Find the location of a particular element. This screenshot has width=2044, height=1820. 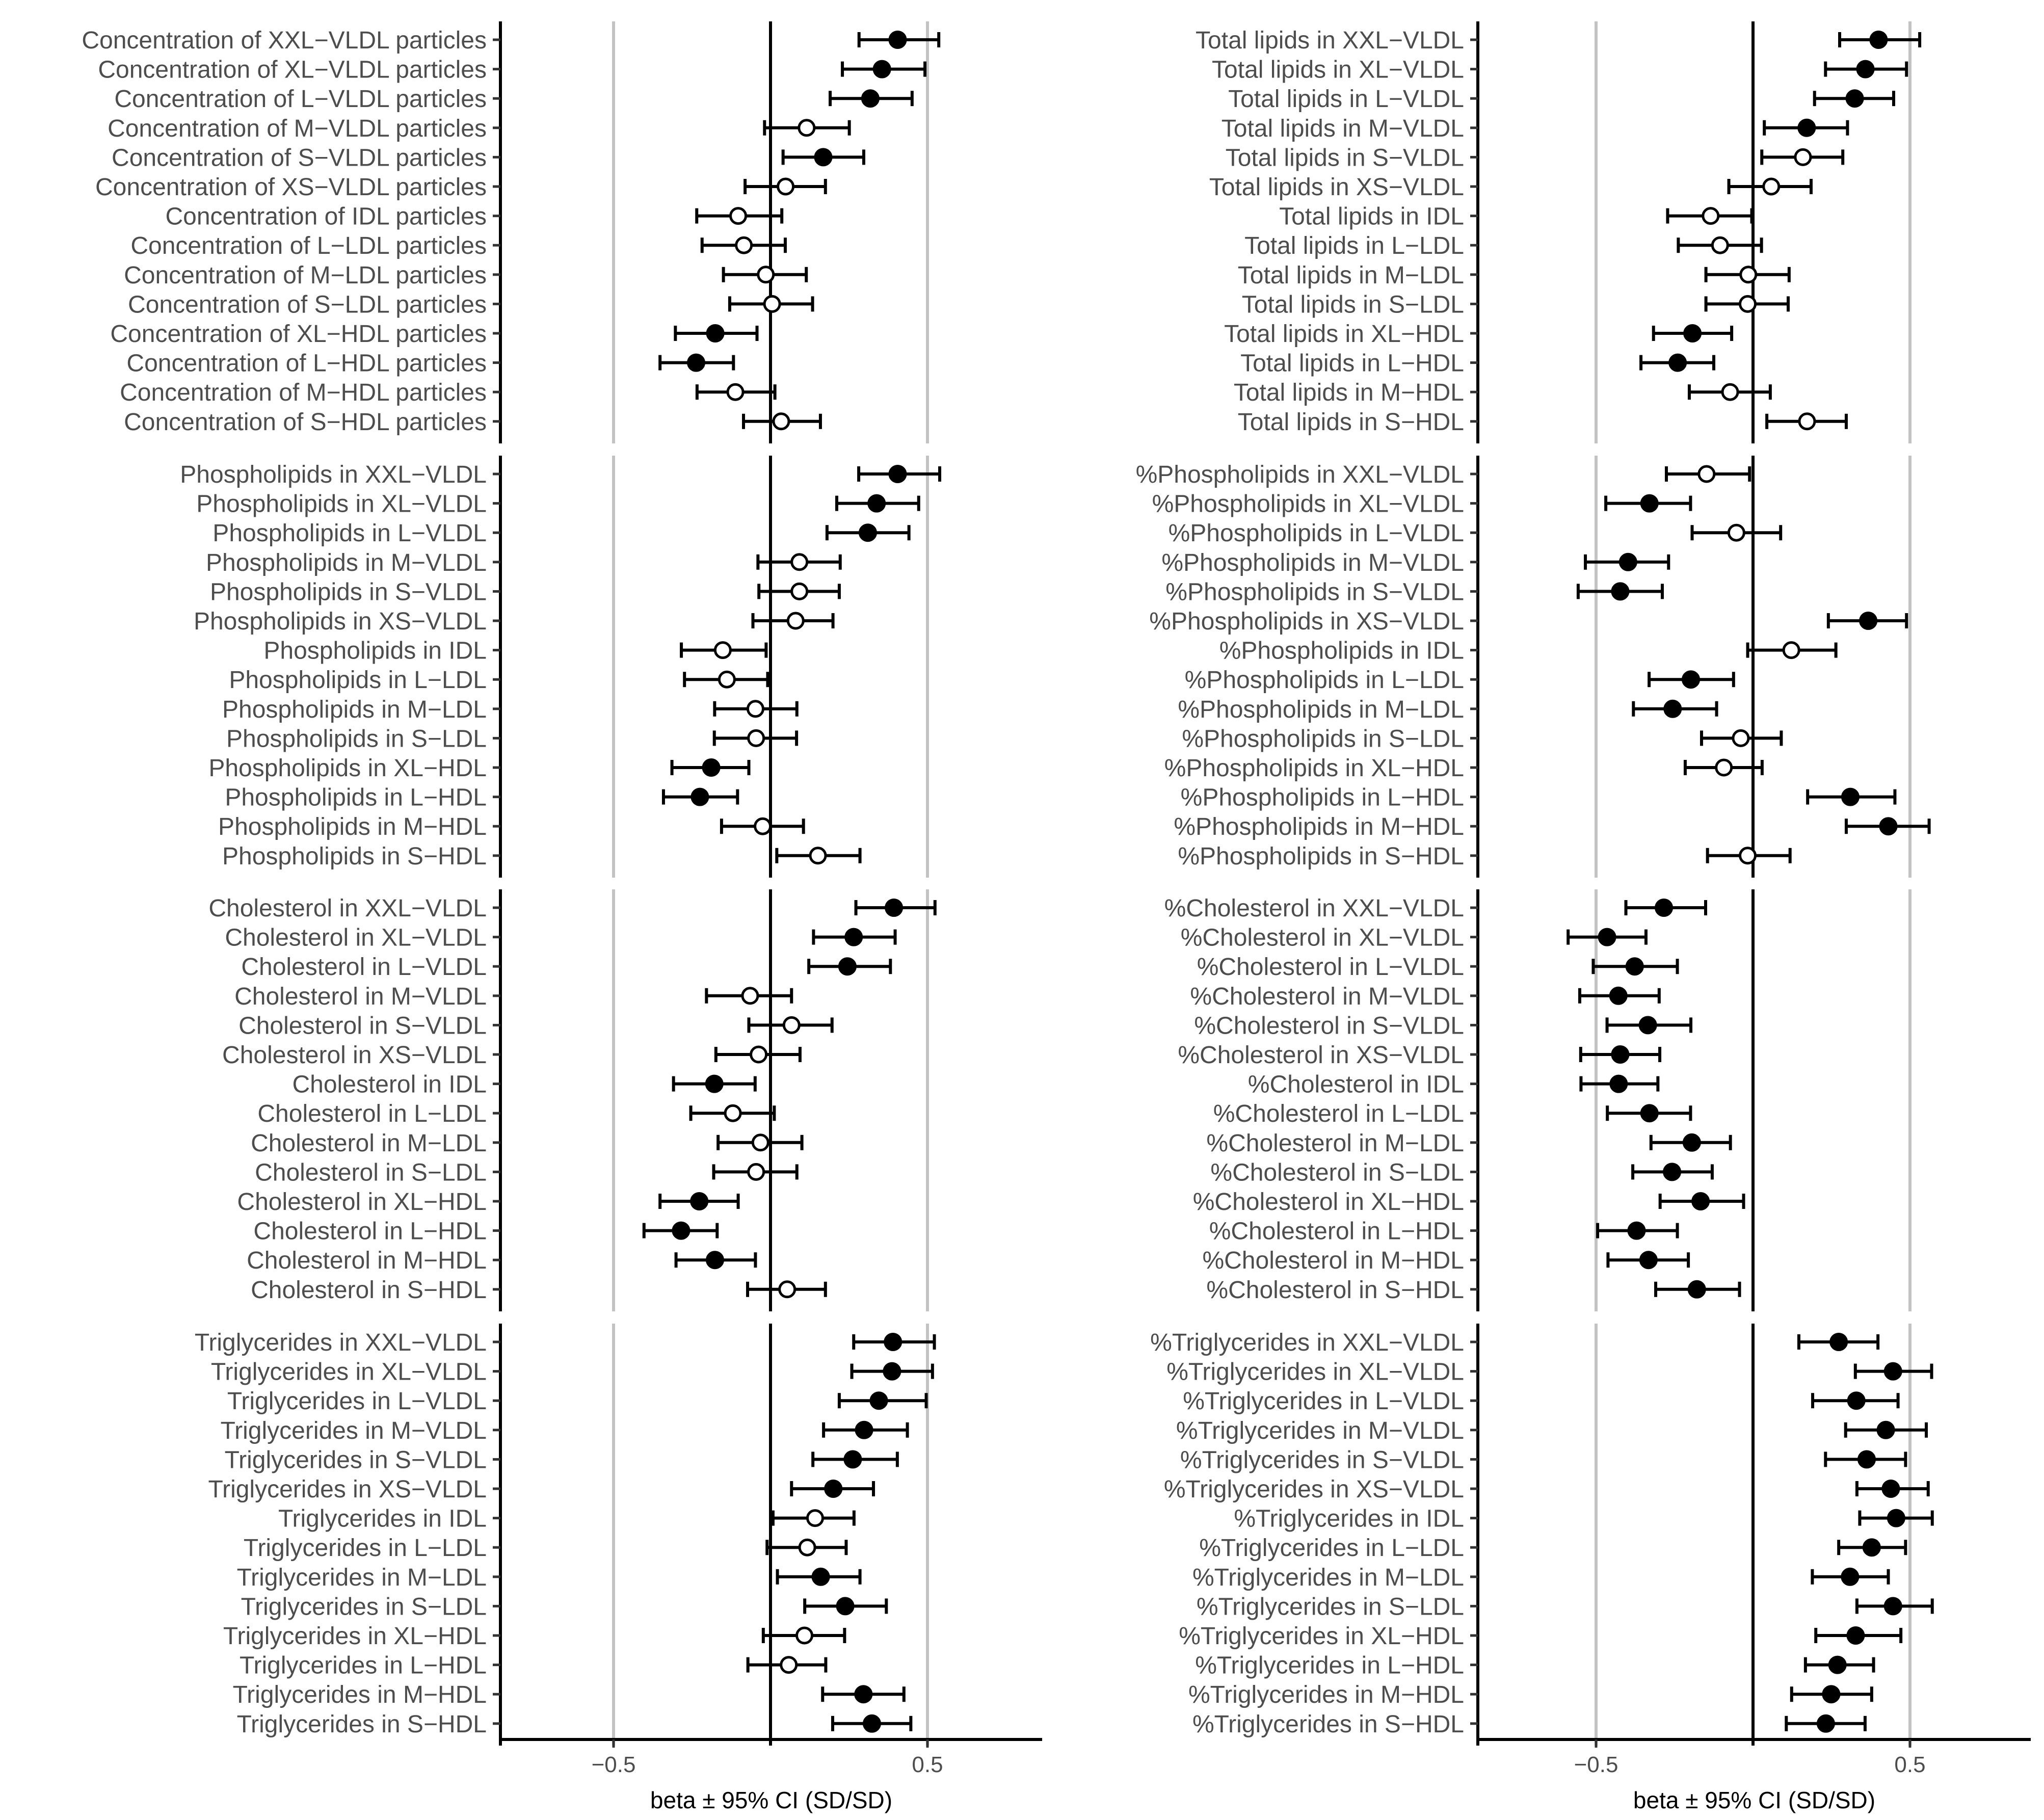

y-tick-label: Triglycerides in S−LDL is located at coordinates (364, 1606).